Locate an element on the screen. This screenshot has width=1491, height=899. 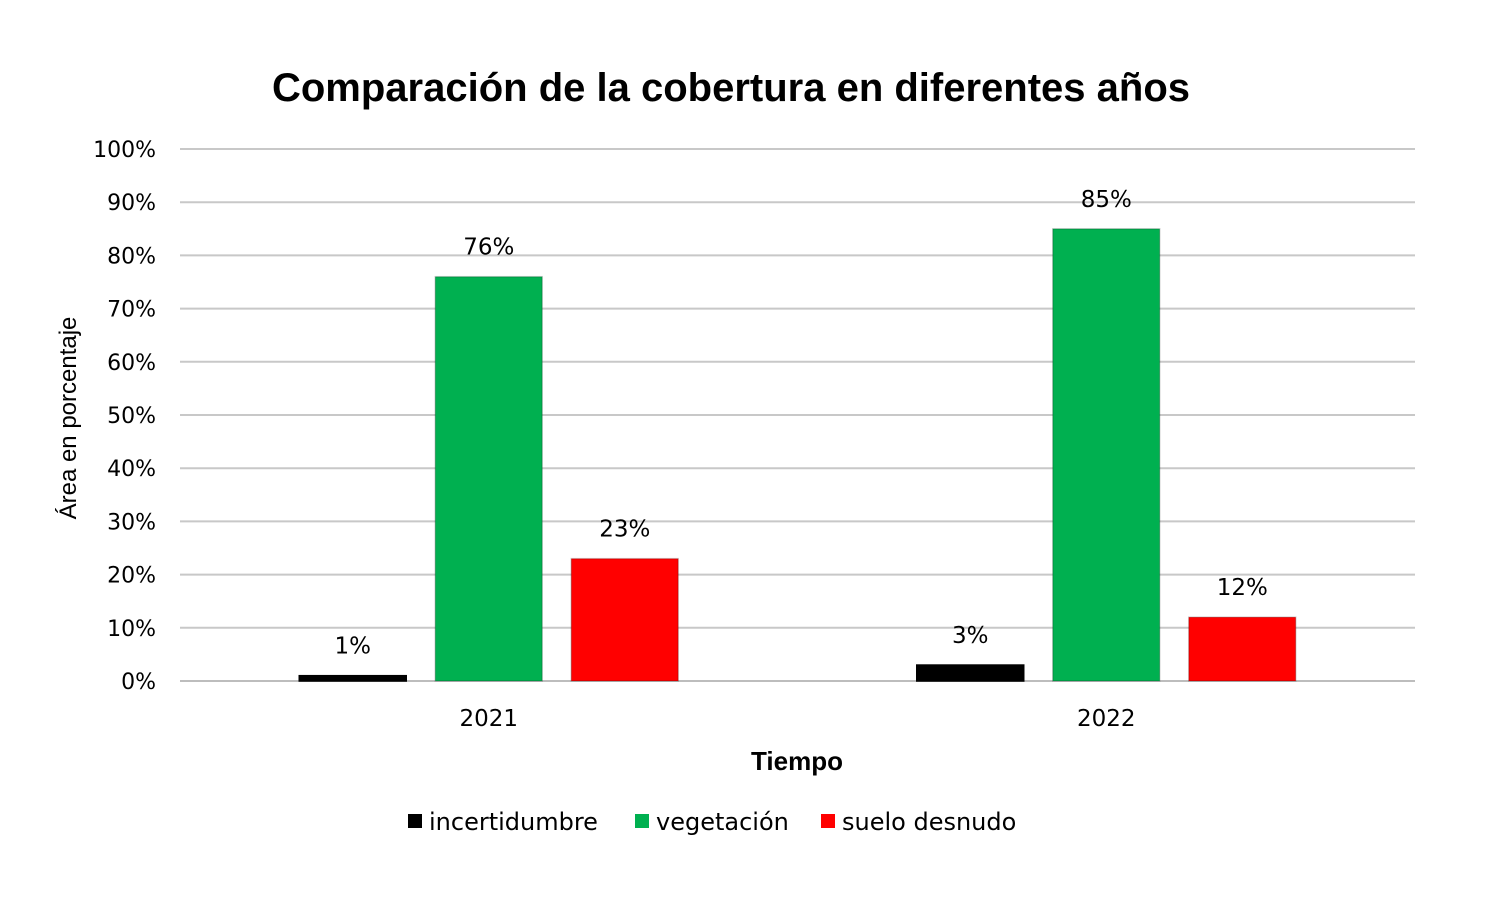
data-label: 12% is located at coordinates (1242, 588).